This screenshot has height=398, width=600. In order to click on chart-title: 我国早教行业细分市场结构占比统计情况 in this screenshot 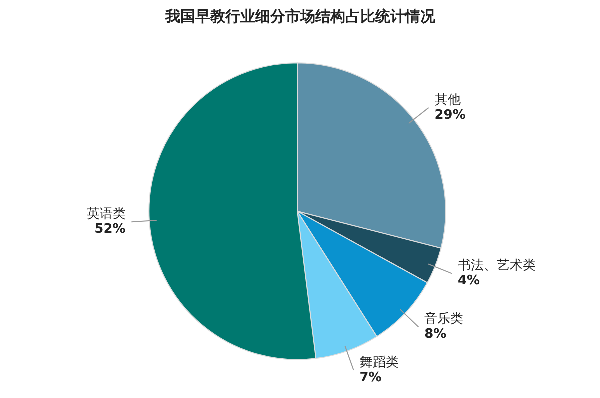, I will do `click(300, 17)`.